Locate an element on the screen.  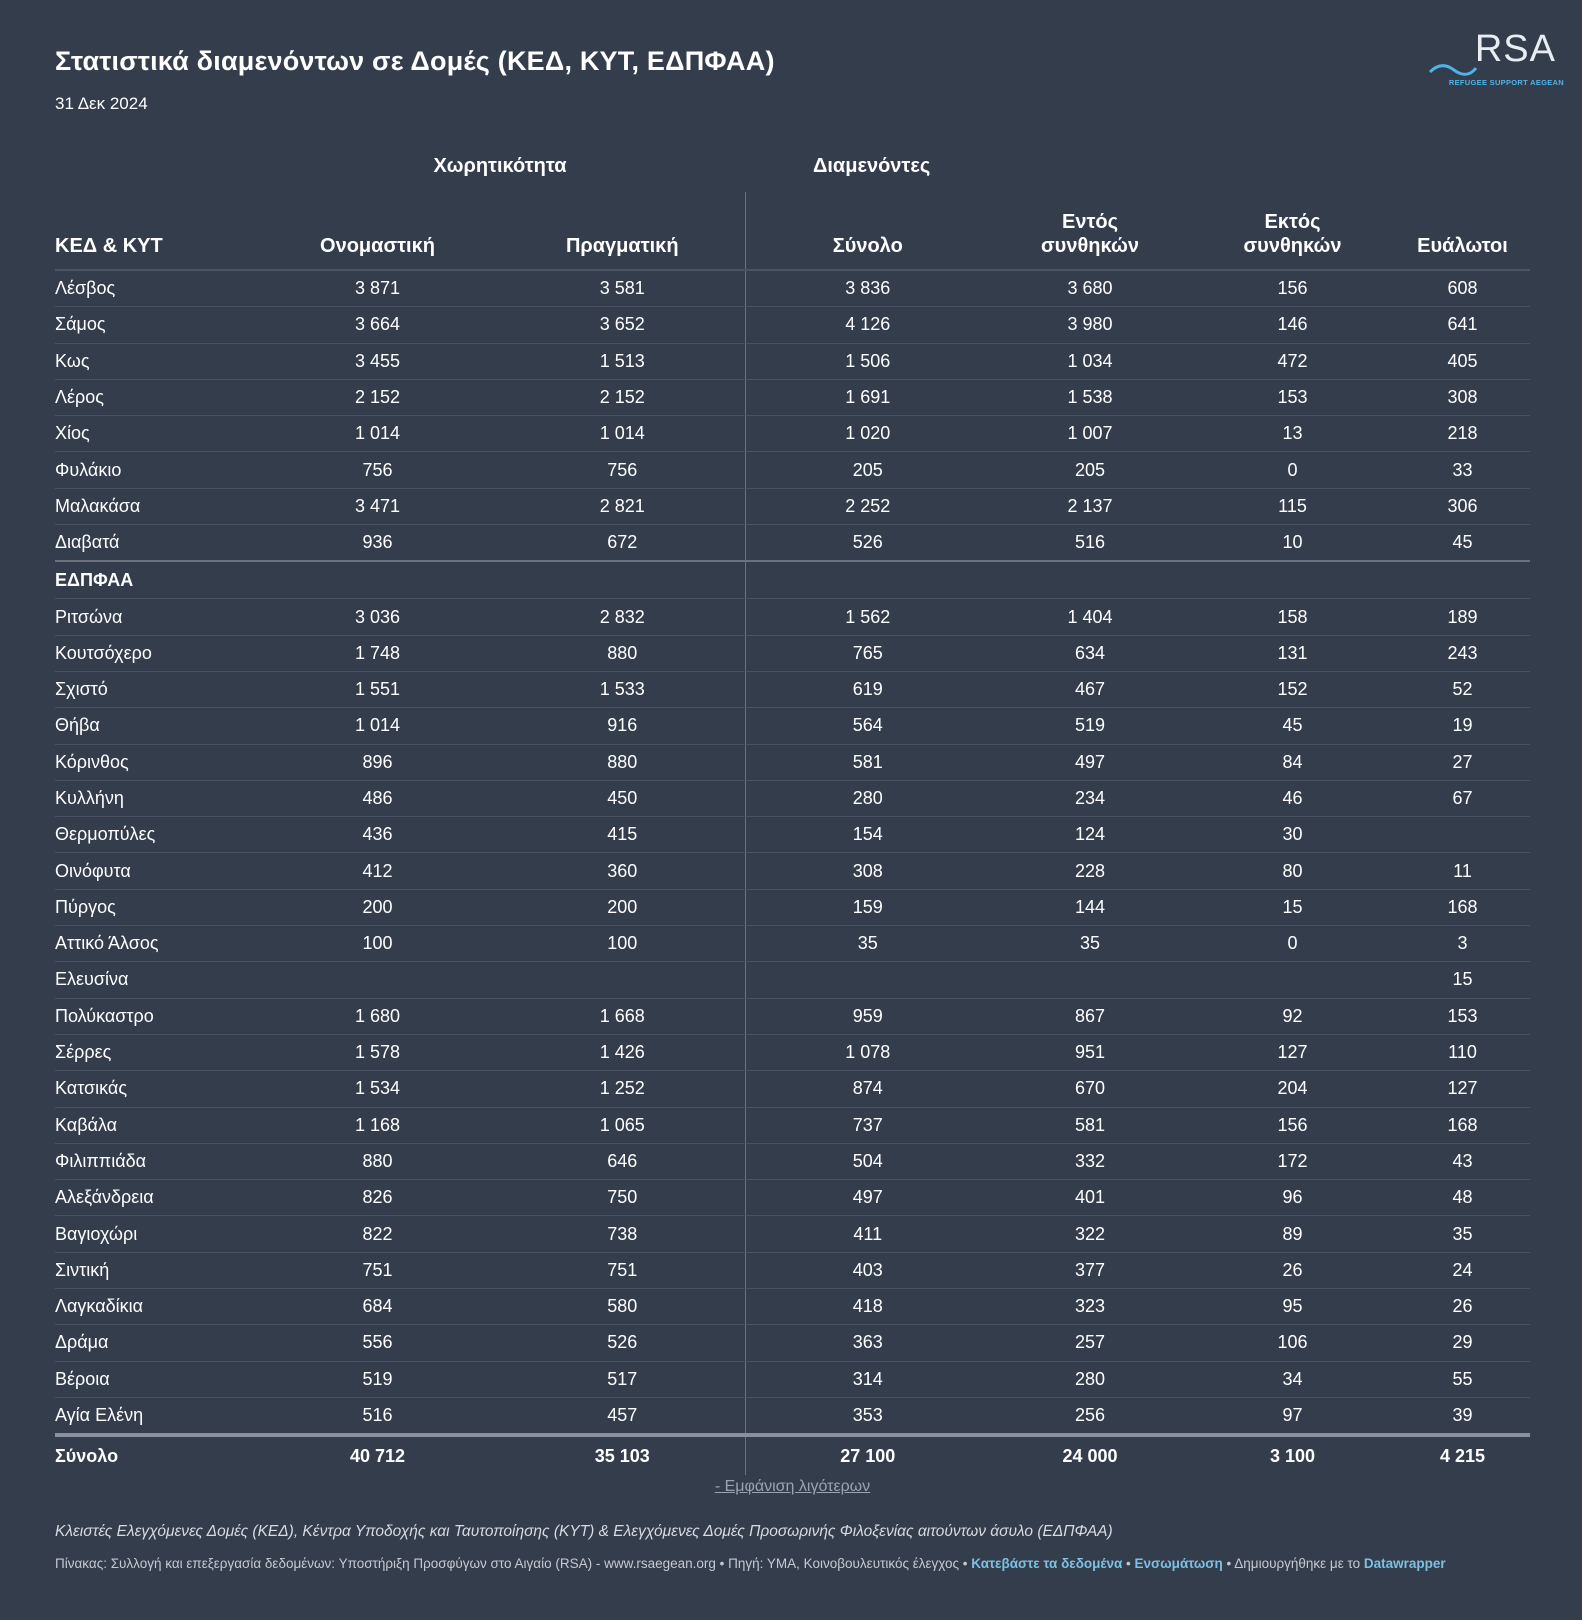
table-row: Κυλλήνη 486 450 280 234 46 67 is located at coordinates (792, 799).